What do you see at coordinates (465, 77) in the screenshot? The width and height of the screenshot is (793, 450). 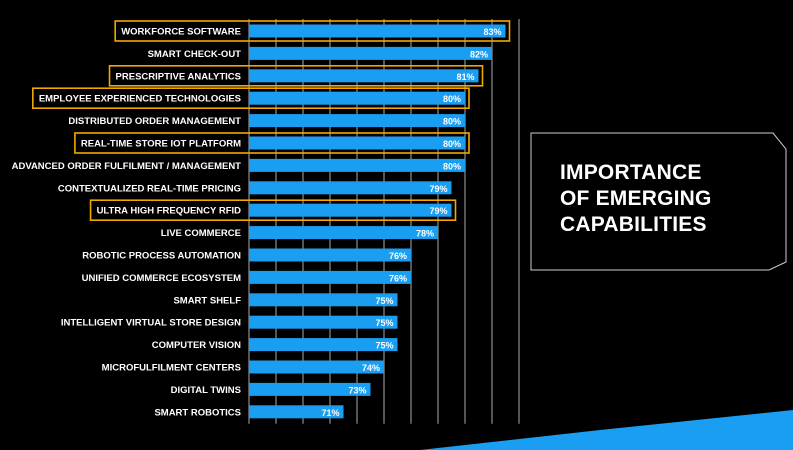 I see `value-label: 81%` at bounding box center [465, 77].